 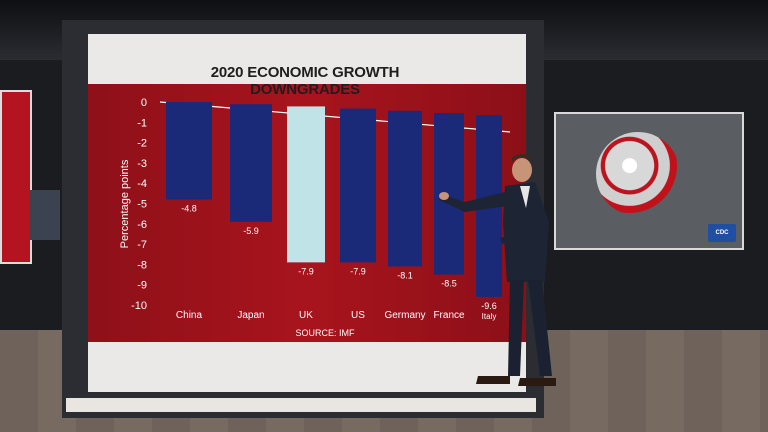 I want to click on background-monitors, so click(x=45, y=215).